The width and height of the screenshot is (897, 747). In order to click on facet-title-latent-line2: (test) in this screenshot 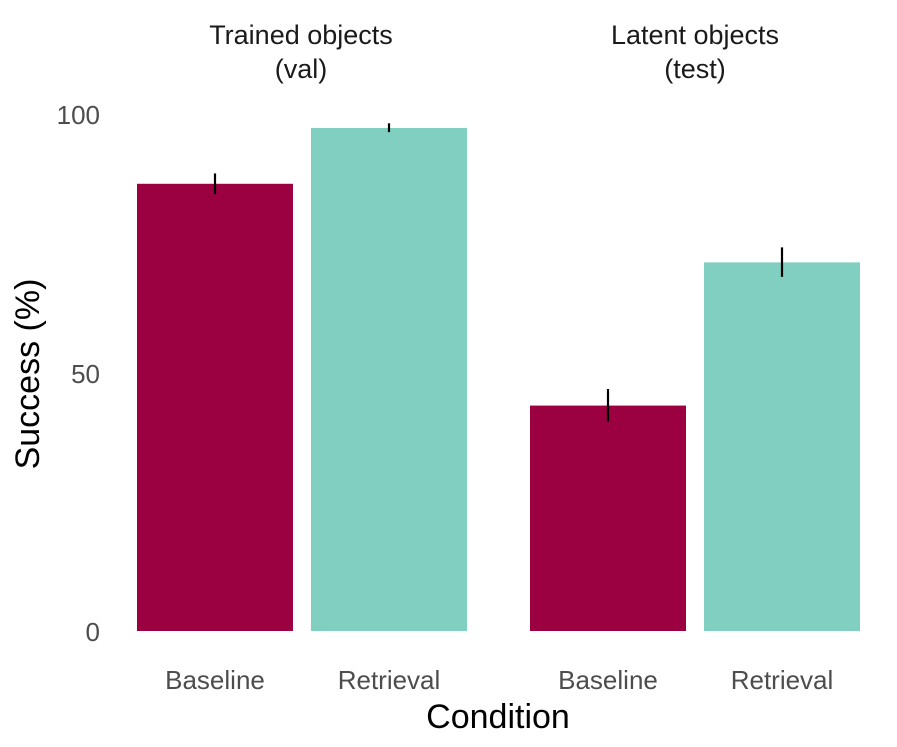, I will do `click(695, 69)`.